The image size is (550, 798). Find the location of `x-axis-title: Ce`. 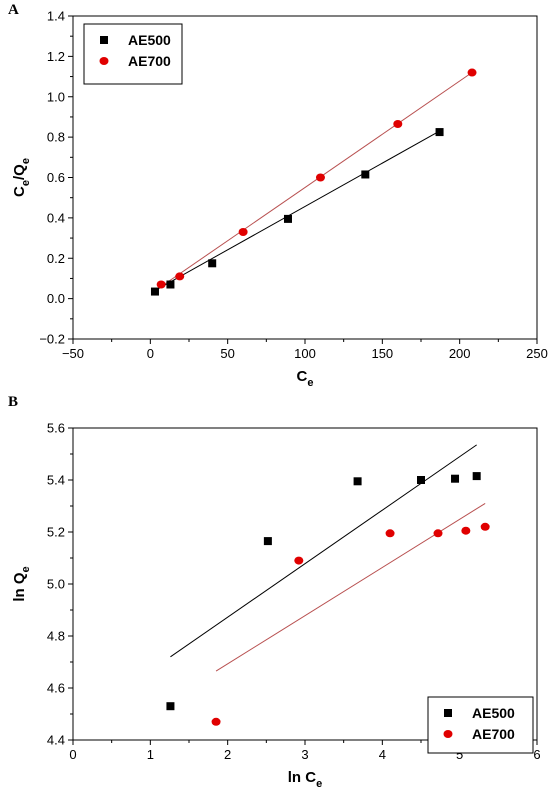

x-axis-title: Ce is located at coordinates (305, 378).